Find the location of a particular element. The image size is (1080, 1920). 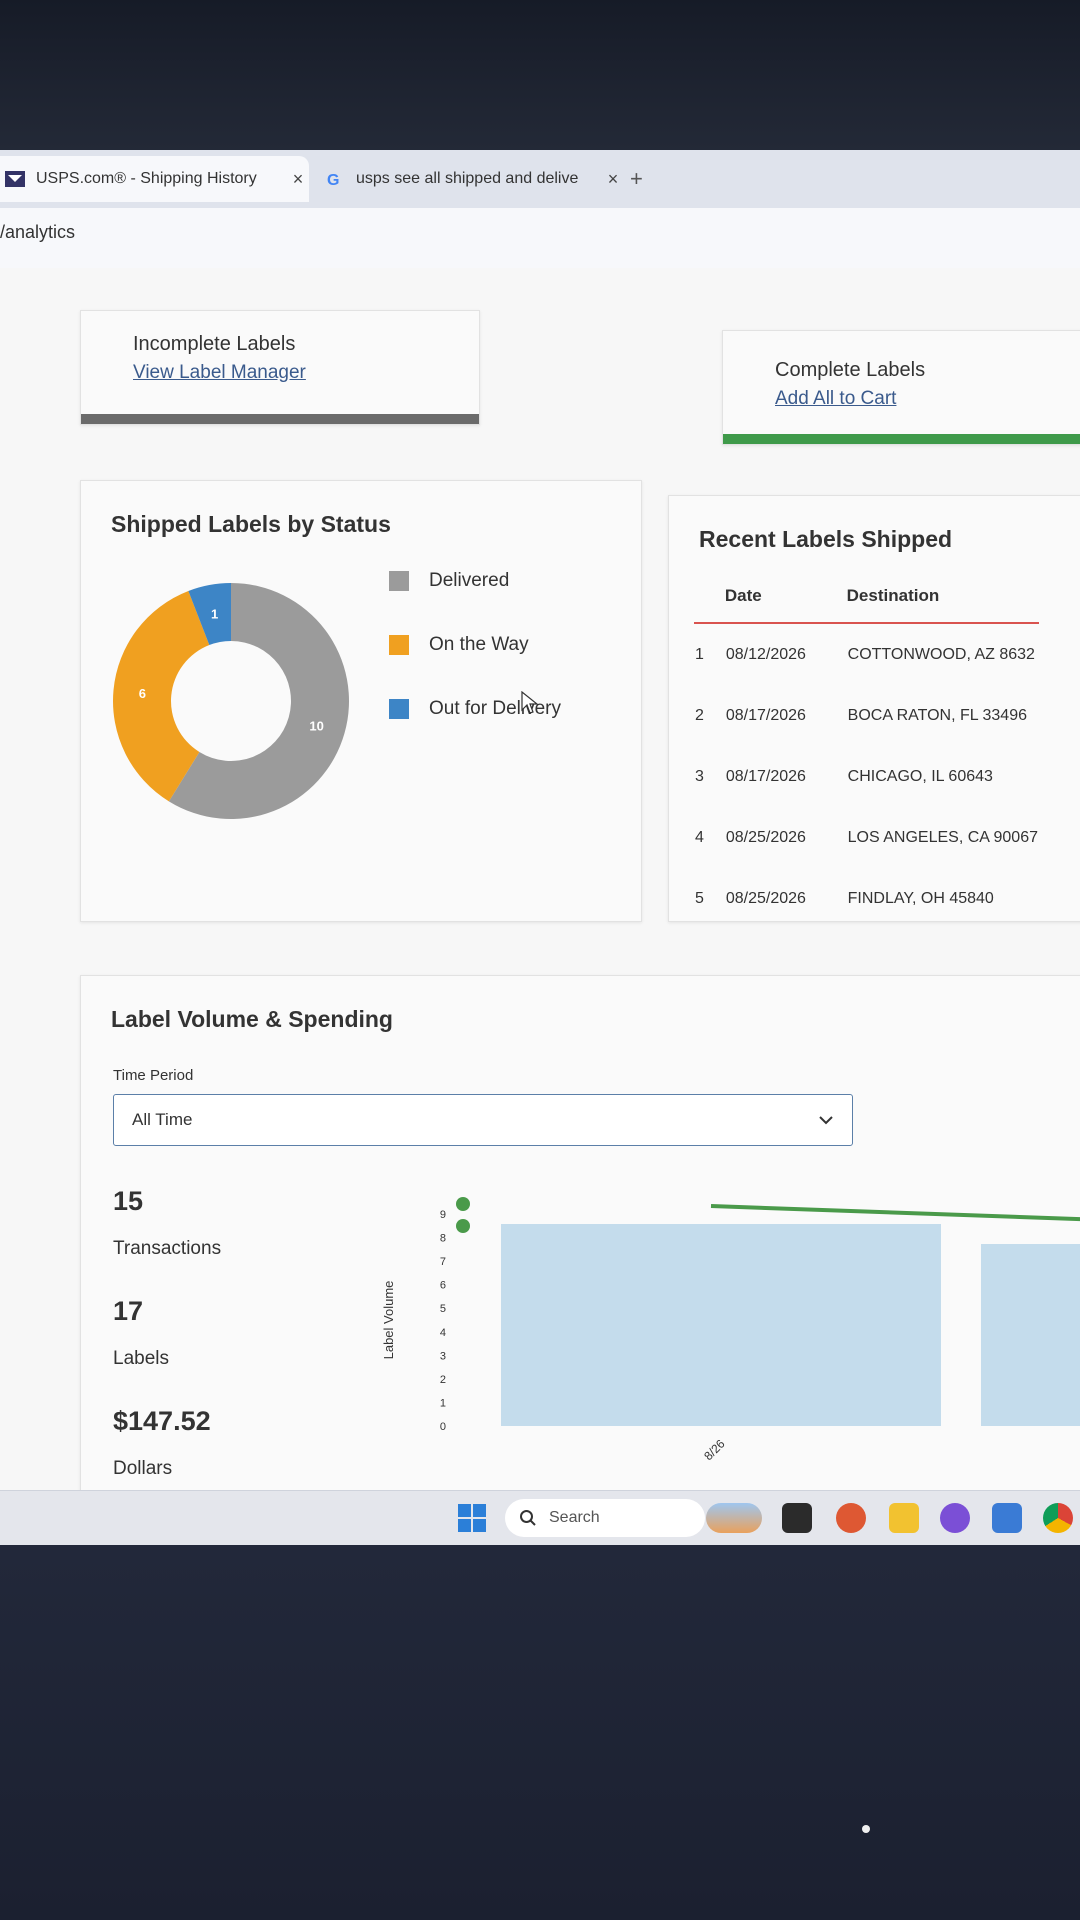

legend-item-on-the-way: On the Way is located at coordinates (475, 645).